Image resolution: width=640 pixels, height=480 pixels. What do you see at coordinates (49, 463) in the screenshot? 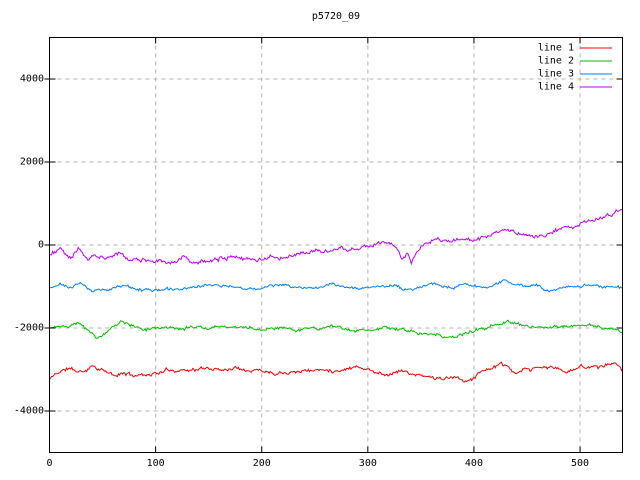
I see `x-tick-label: 0` at bounding box center [49, 463].